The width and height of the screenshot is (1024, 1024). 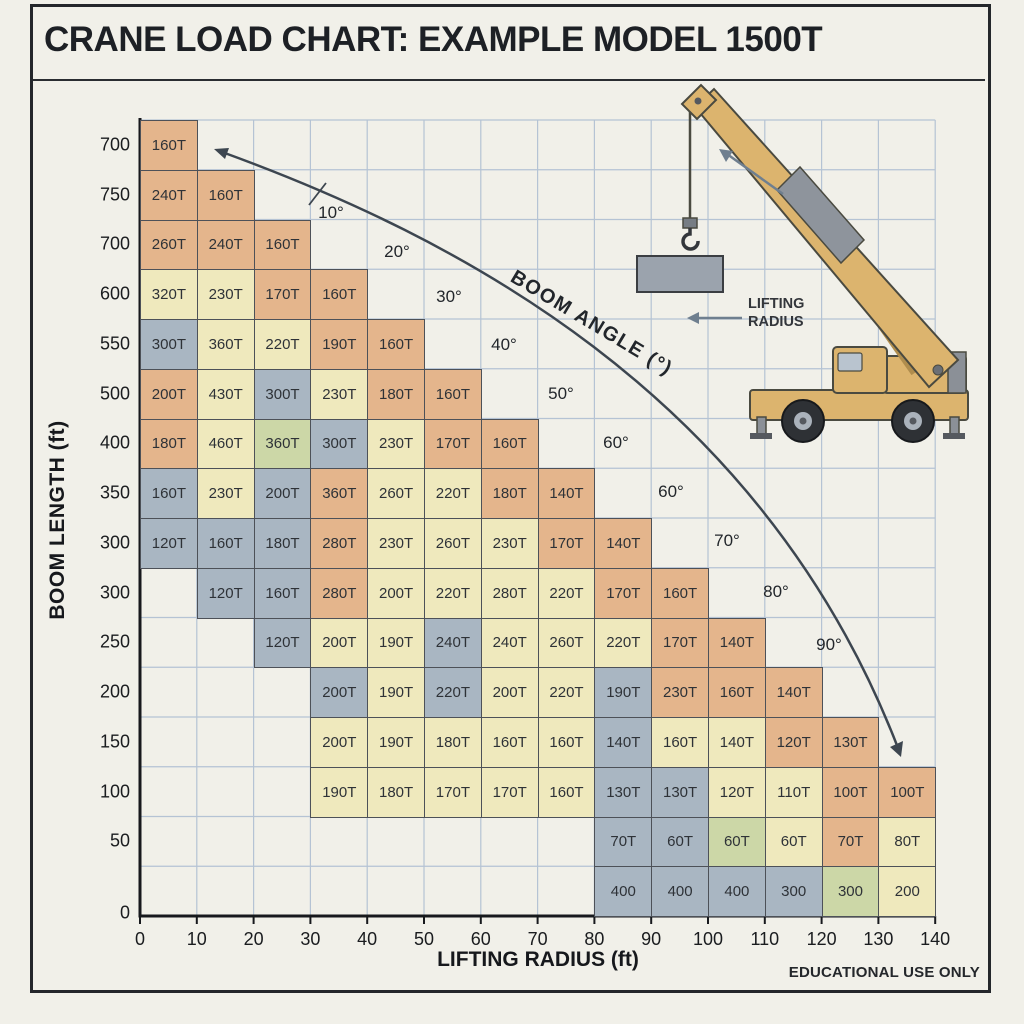 I want to click on load-cell: 240T, so click(x=225, y=245).